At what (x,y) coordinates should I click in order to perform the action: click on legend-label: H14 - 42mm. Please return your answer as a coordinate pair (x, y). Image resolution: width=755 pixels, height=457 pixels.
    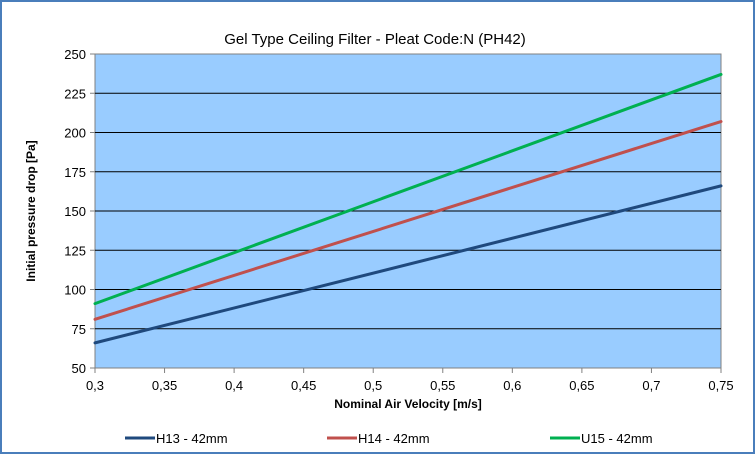
    Looking at the image, I should click on (394, 438).